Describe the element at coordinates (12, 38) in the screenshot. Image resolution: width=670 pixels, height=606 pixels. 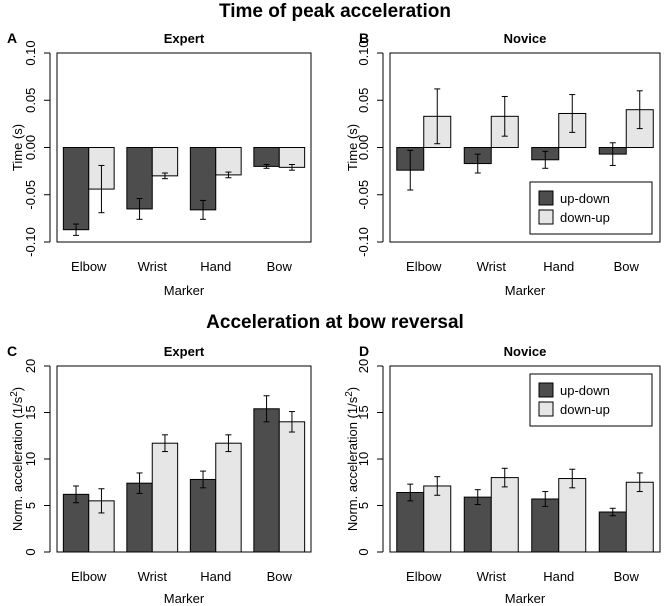
I see `panel-letter: A` at that location.